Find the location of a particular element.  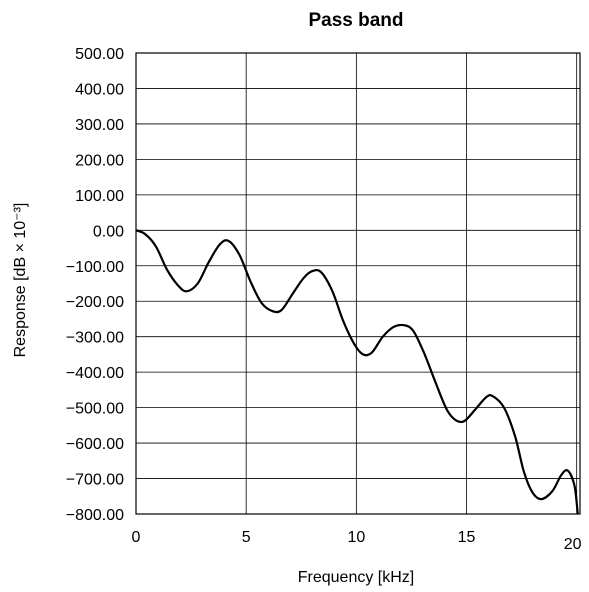

x-tick-label: 15 is located at coordinates (467, 537).